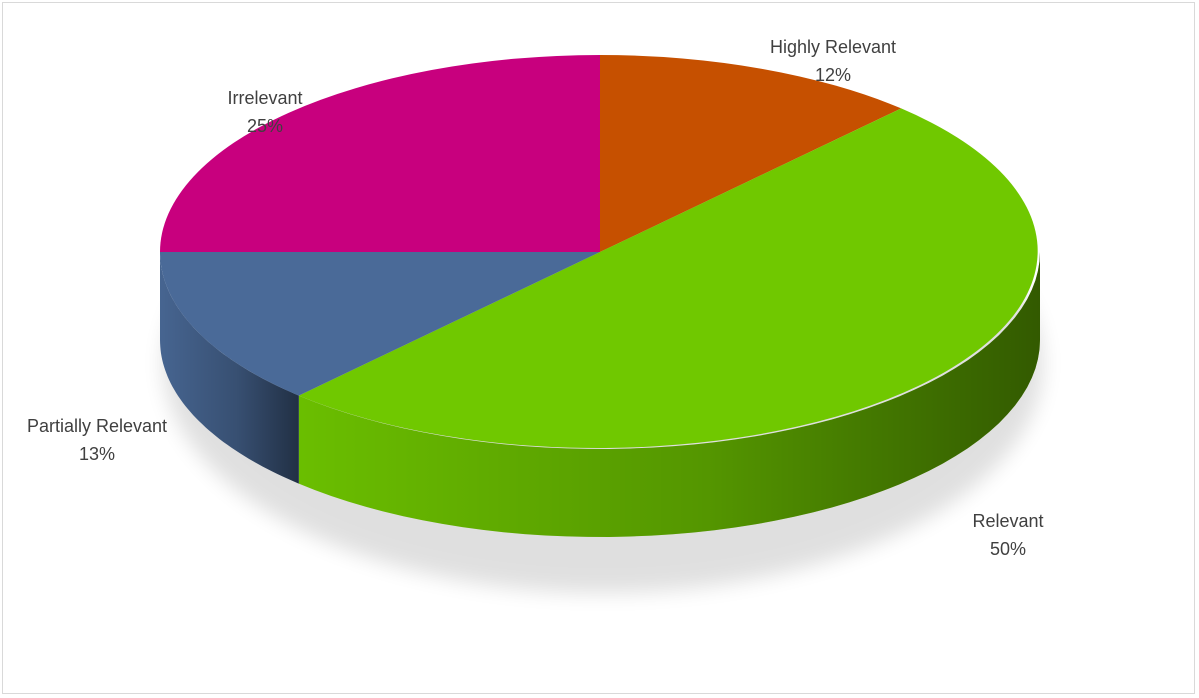 Image resolution: width=1199 pixels, height=698 pixels. What do you see at coordinates (97, 454) in the screenshot?
I see `percent-partially-relevant: 13%` at bounding box center [97, 454].